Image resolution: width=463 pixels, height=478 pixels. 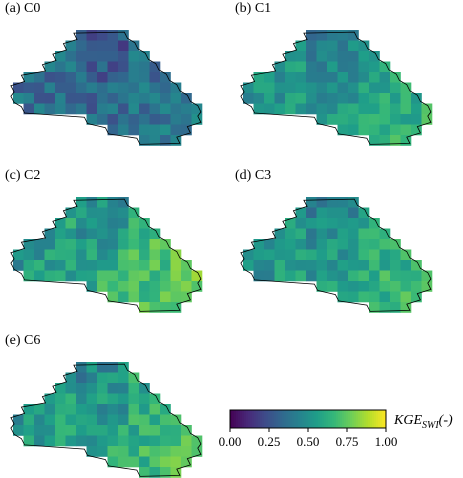 I want to click on colorbar-tick-label: 0.75, so click(x=347, y=441).